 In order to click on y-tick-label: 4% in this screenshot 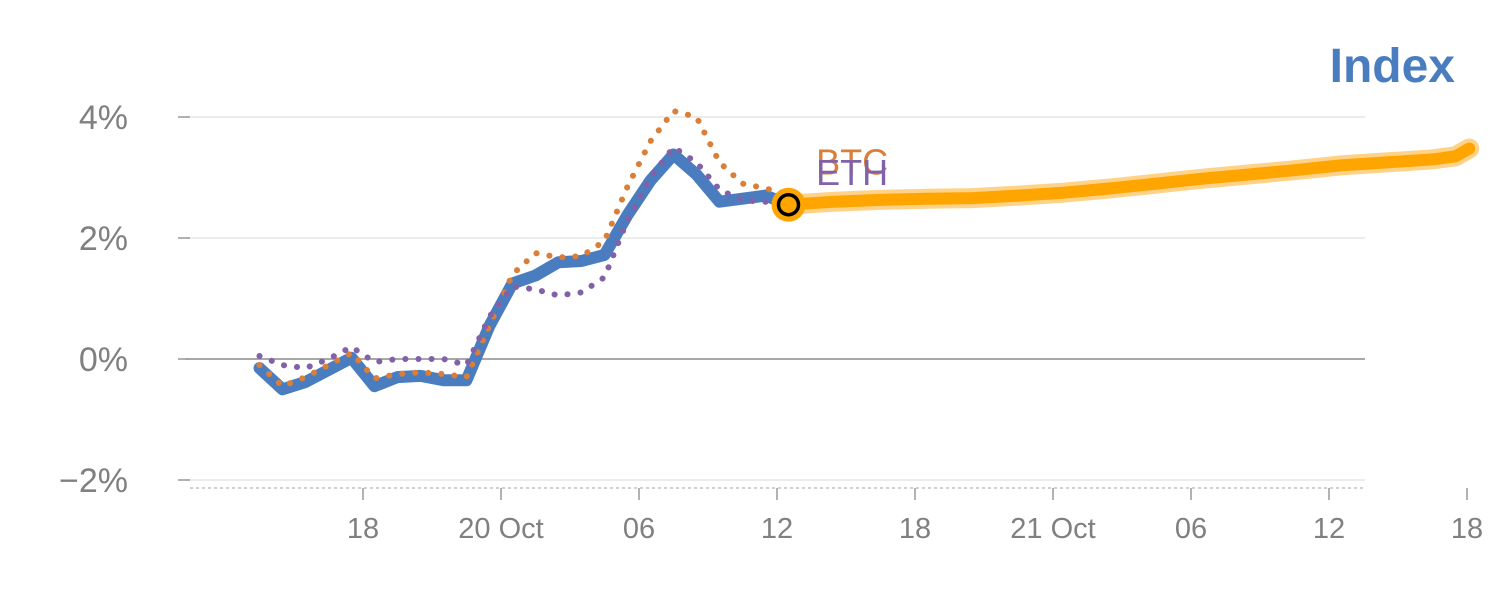, I will do `click(103, 118)`.